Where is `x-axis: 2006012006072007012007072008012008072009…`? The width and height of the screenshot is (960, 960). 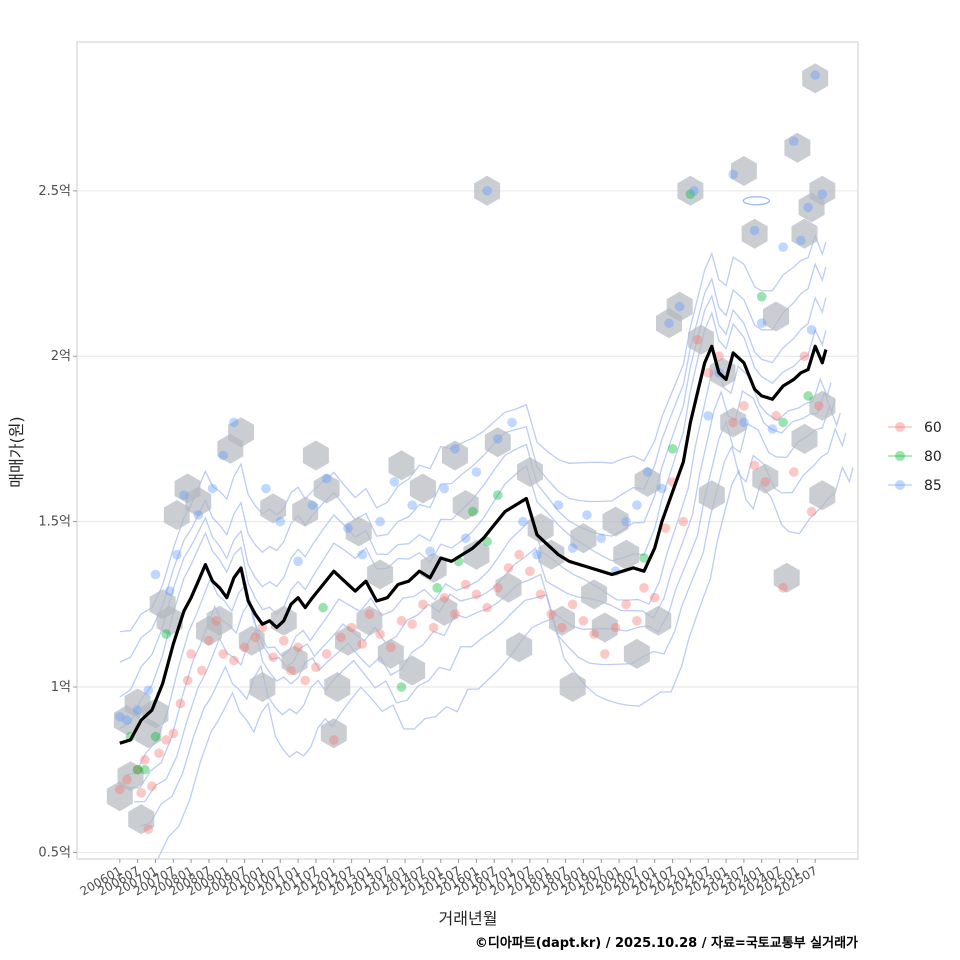 x-axis: 2006012006072007012007072008012008072009… is located at coordinates (449, 879).